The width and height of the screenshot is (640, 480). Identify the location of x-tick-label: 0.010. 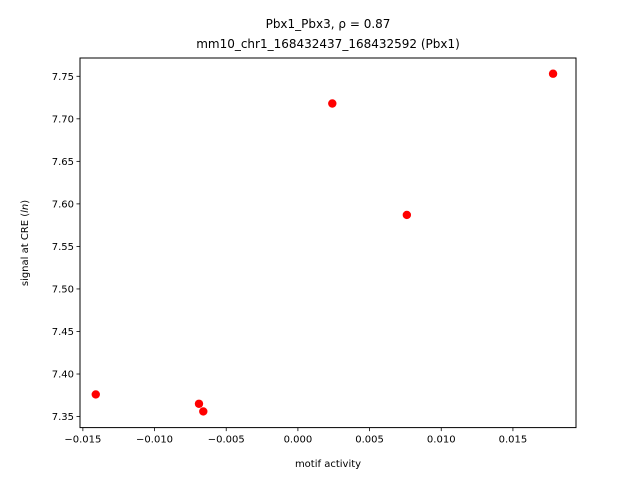
(441, 440).